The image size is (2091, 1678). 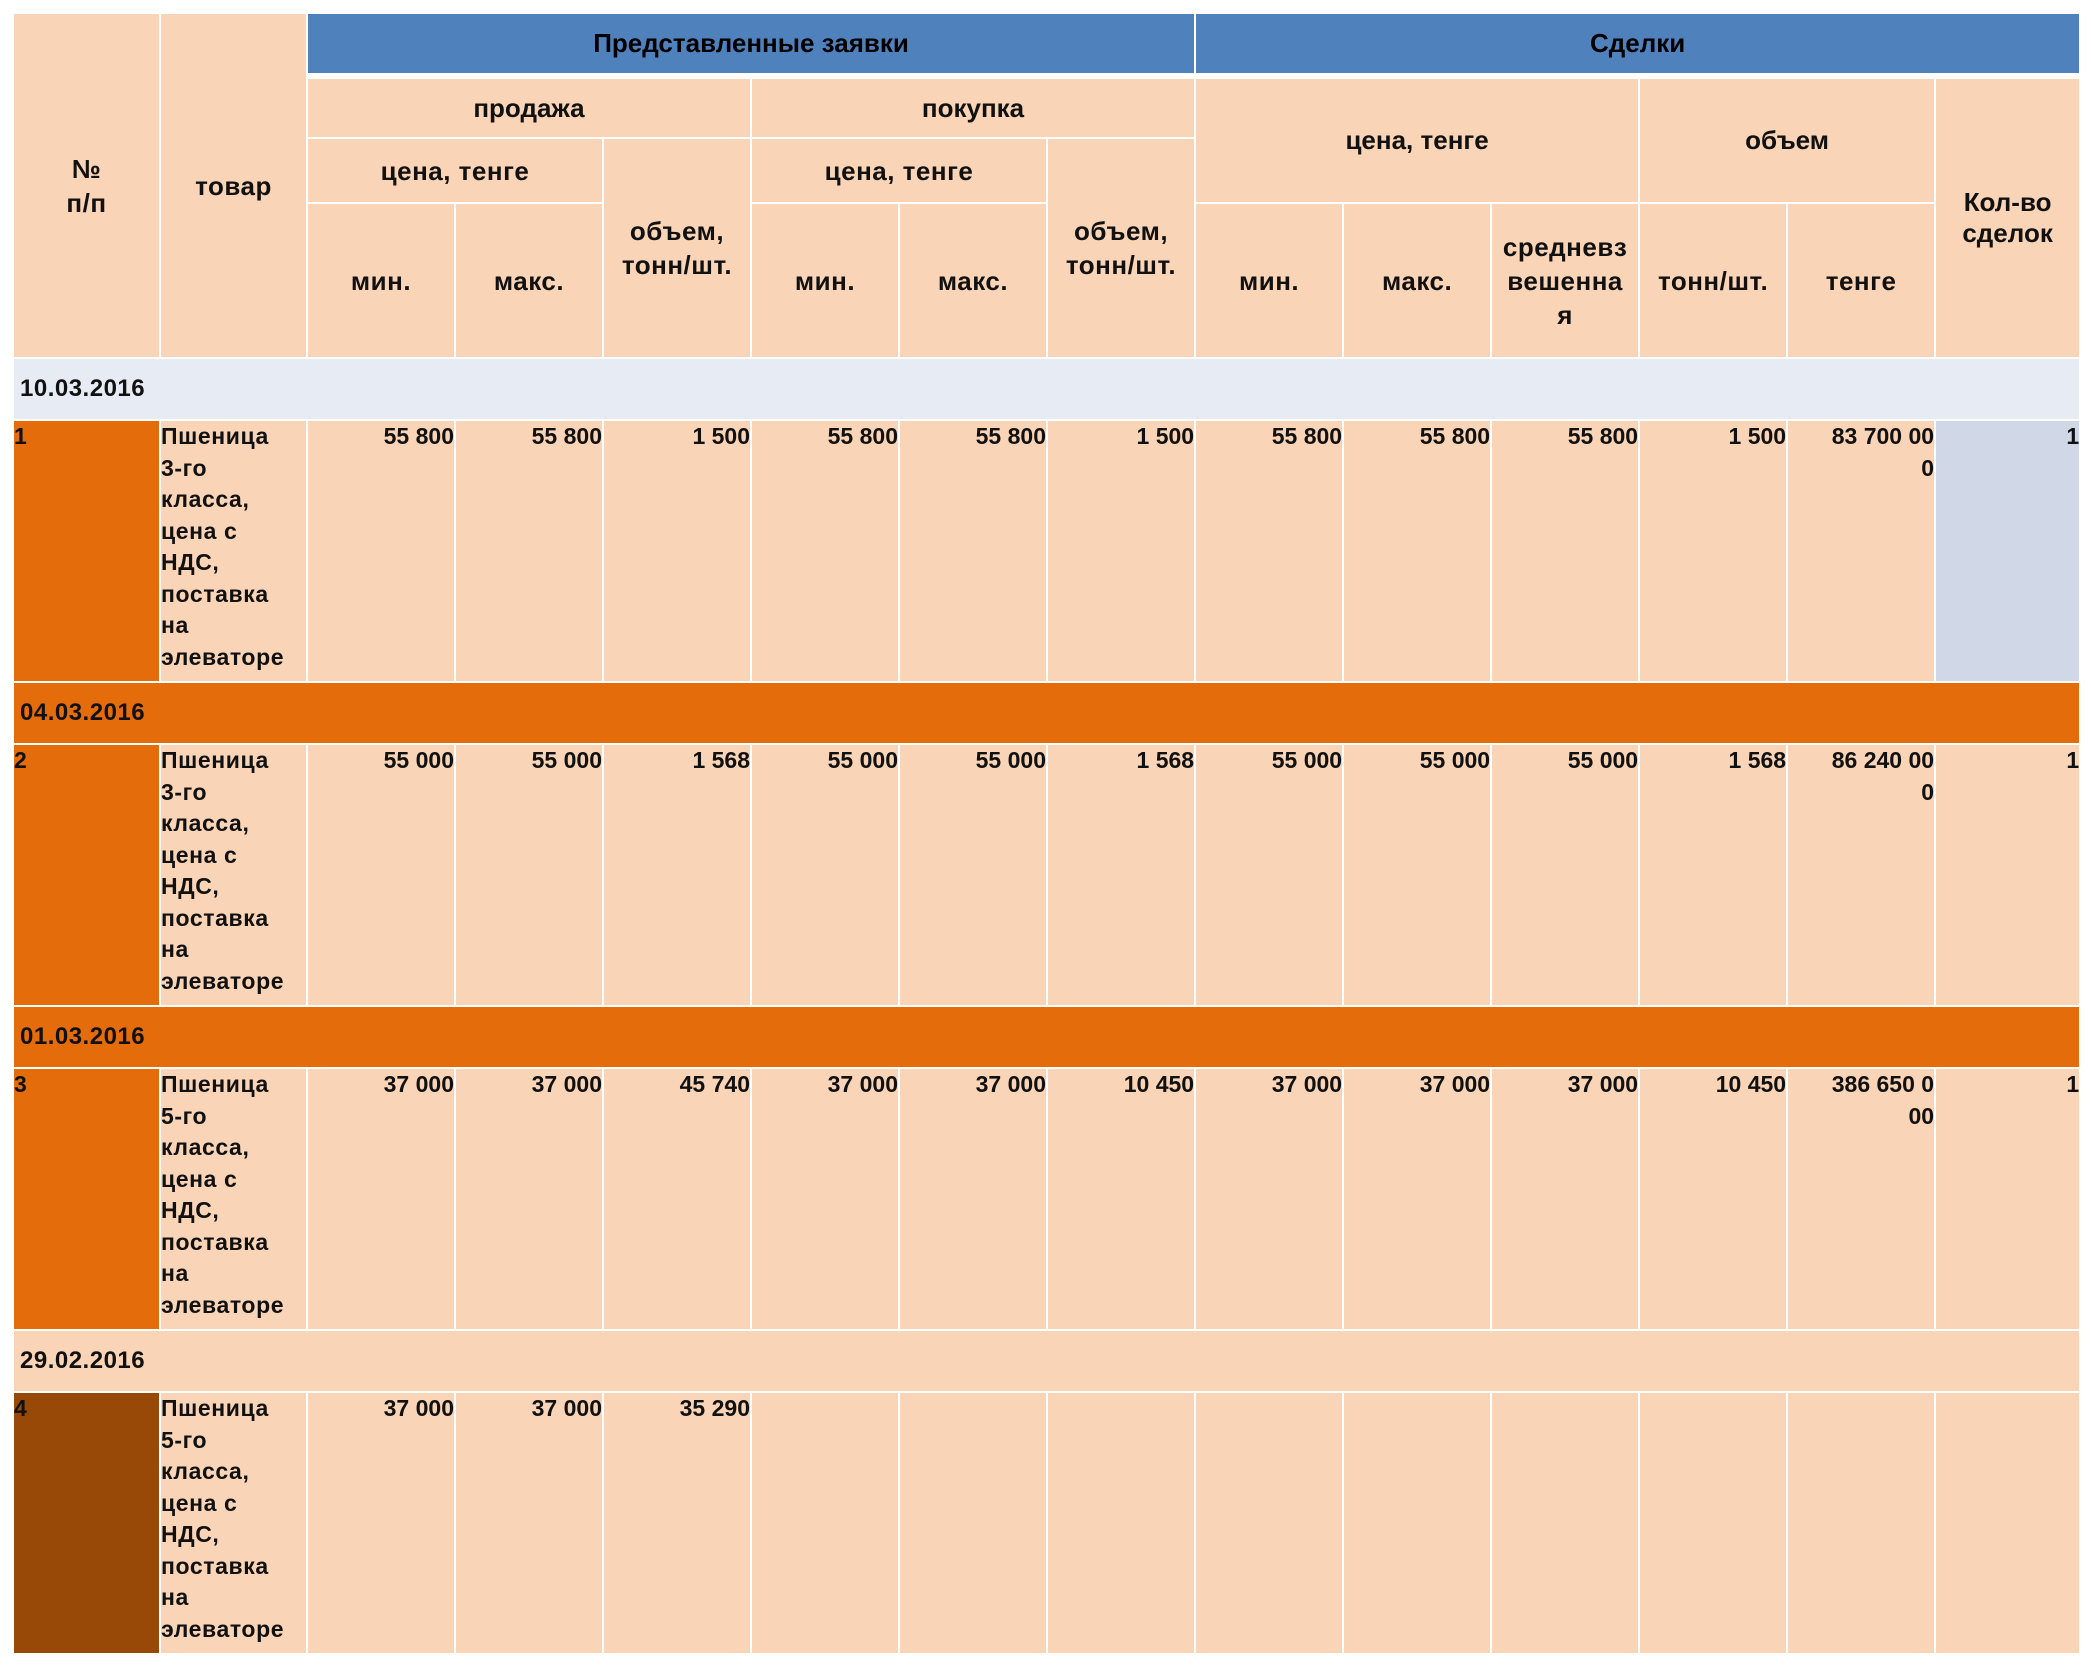 I want to click on row-number: 2, so click(x=86, y=875).